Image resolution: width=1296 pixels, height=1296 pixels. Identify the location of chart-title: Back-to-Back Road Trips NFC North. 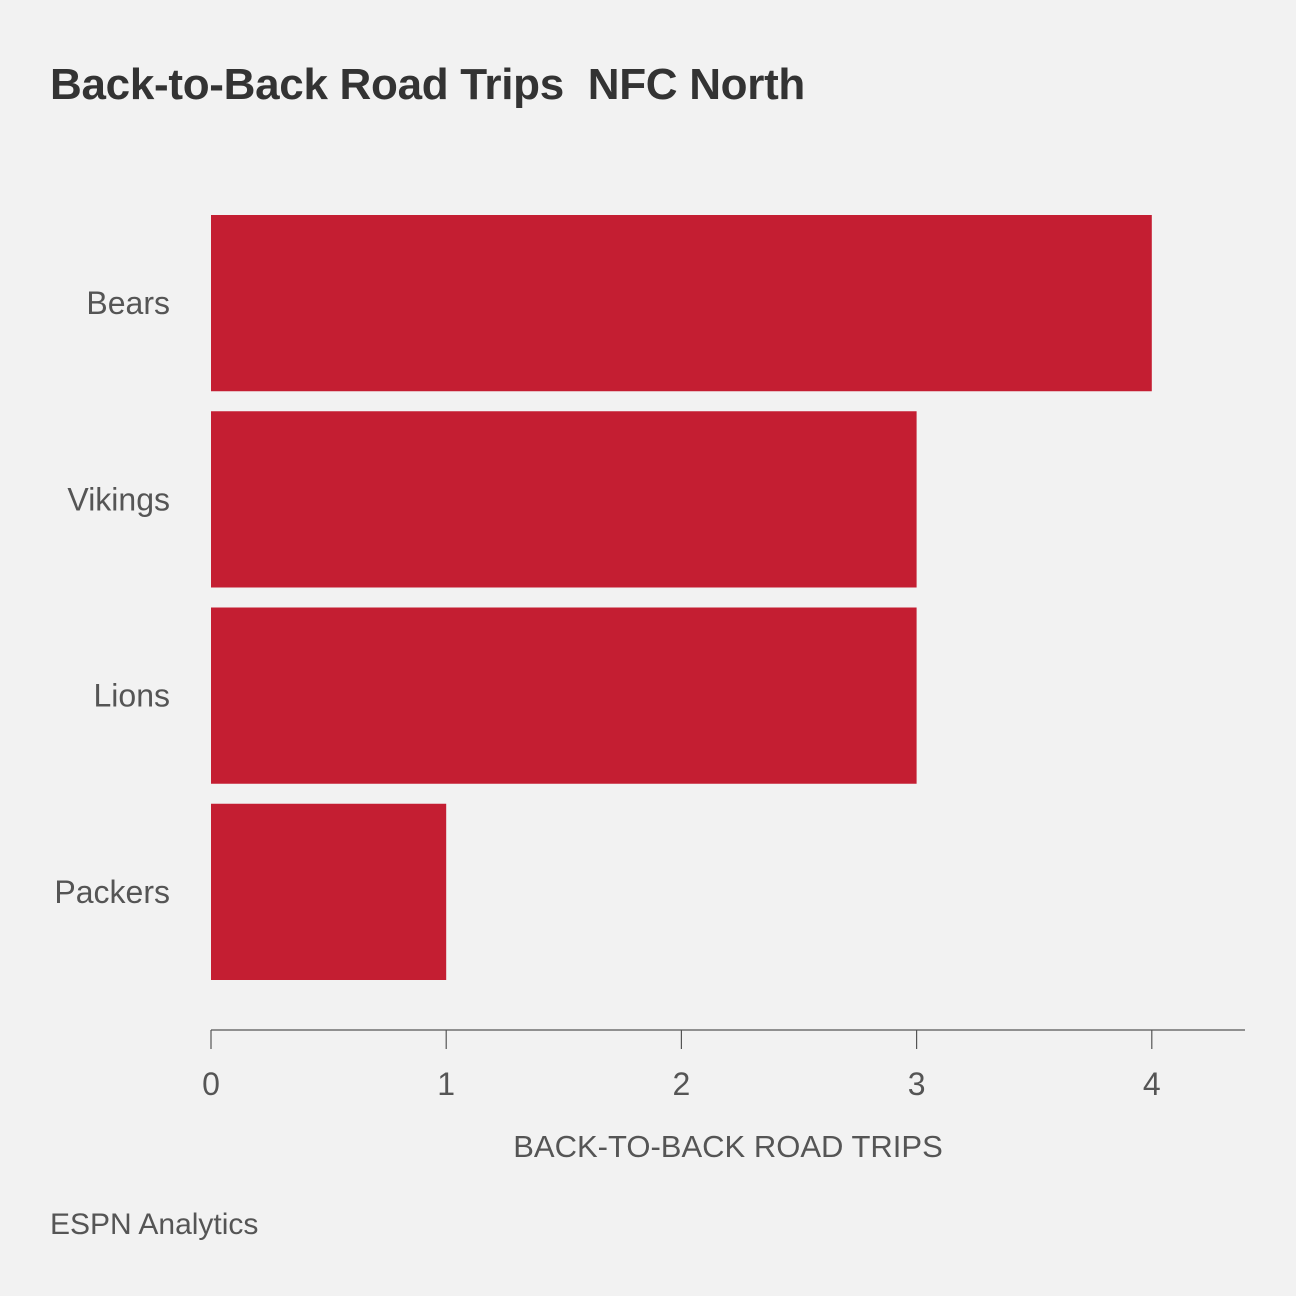
(428, 84).